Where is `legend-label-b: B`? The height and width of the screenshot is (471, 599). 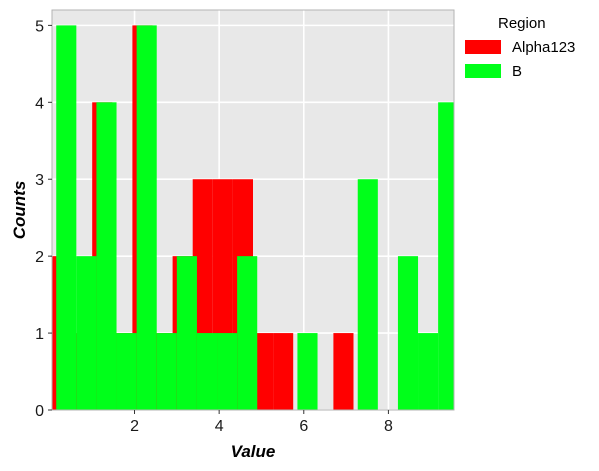 legend-label-b: B is located at coordinates (517, 71).